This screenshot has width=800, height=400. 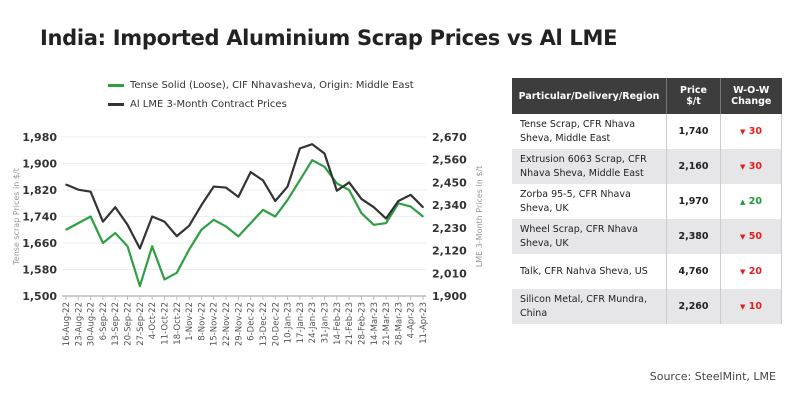 What do you see at coordinates (202, 321) in the screenshot?
I see `x-tick-label: 8-Nov-22` at bounding box center [202, 321].